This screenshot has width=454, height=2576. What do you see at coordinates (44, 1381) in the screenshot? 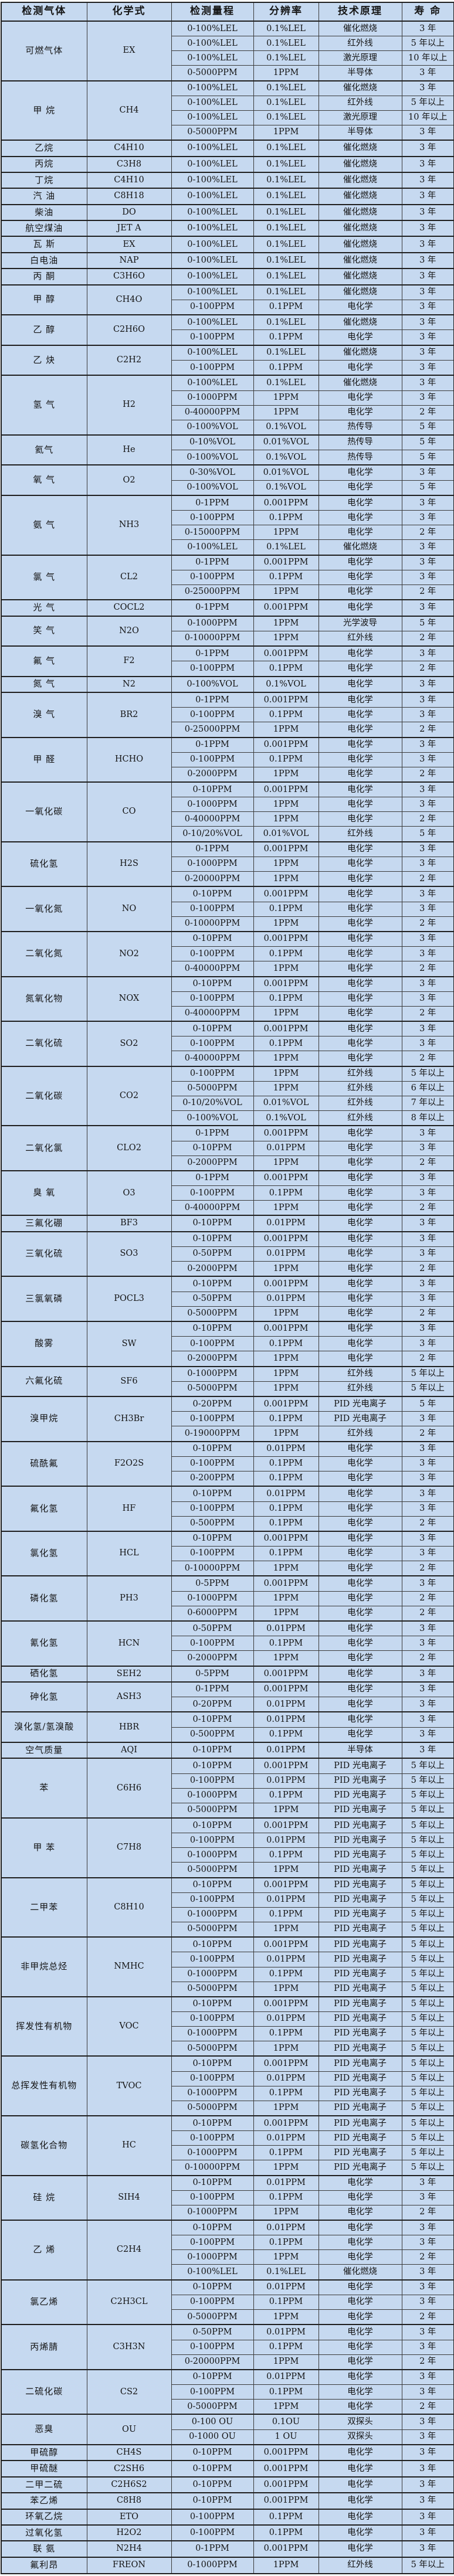
I see `gas-name-cell: 六氟化硫` at bounding box center [44, 1381].